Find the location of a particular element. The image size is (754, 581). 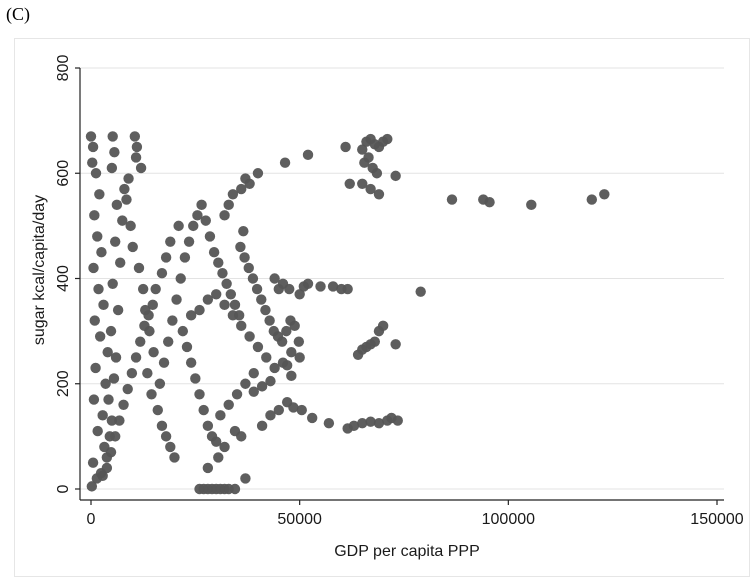

y-tick-label: 400 is located at coordinates (63, 278).